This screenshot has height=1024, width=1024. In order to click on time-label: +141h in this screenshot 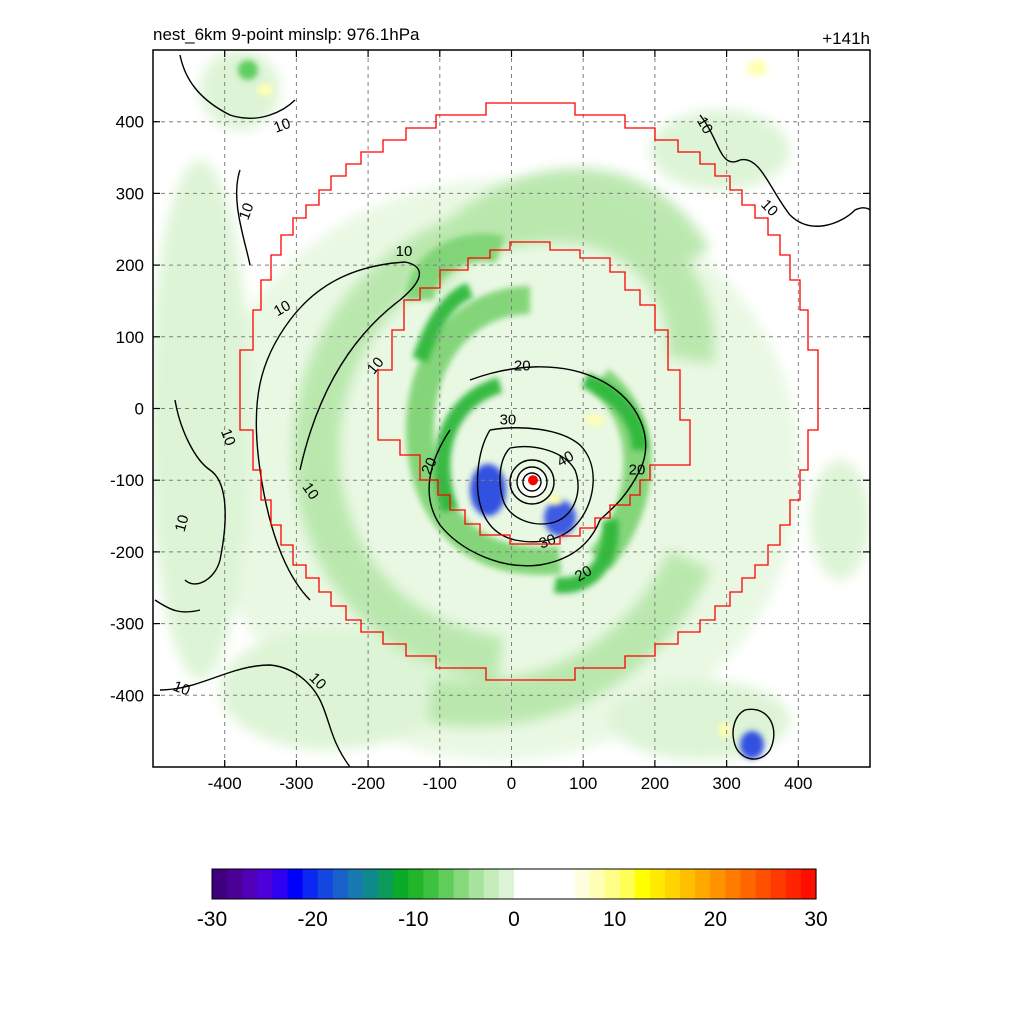, I will do `click(846, 38)`.